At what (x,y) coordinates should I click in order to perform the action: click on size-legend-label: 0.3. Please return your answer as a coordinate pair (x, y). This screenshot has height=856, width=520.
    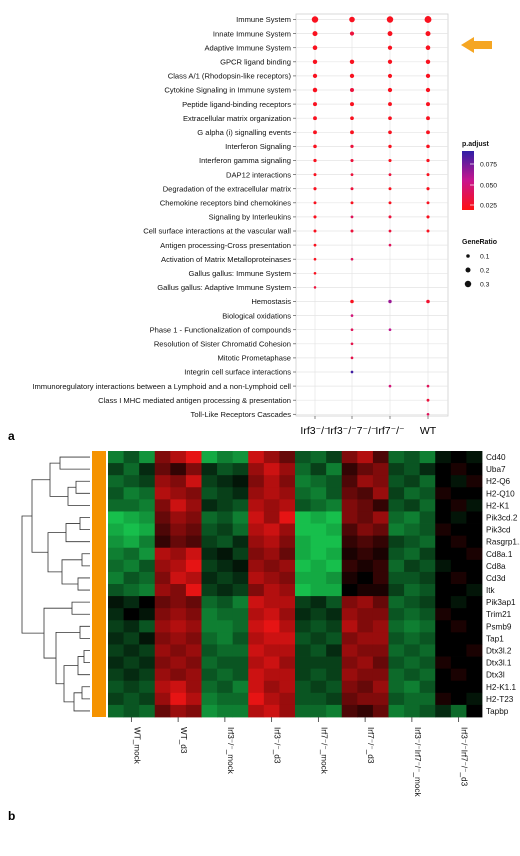
    Looking at the image, I should click on (485, 284).